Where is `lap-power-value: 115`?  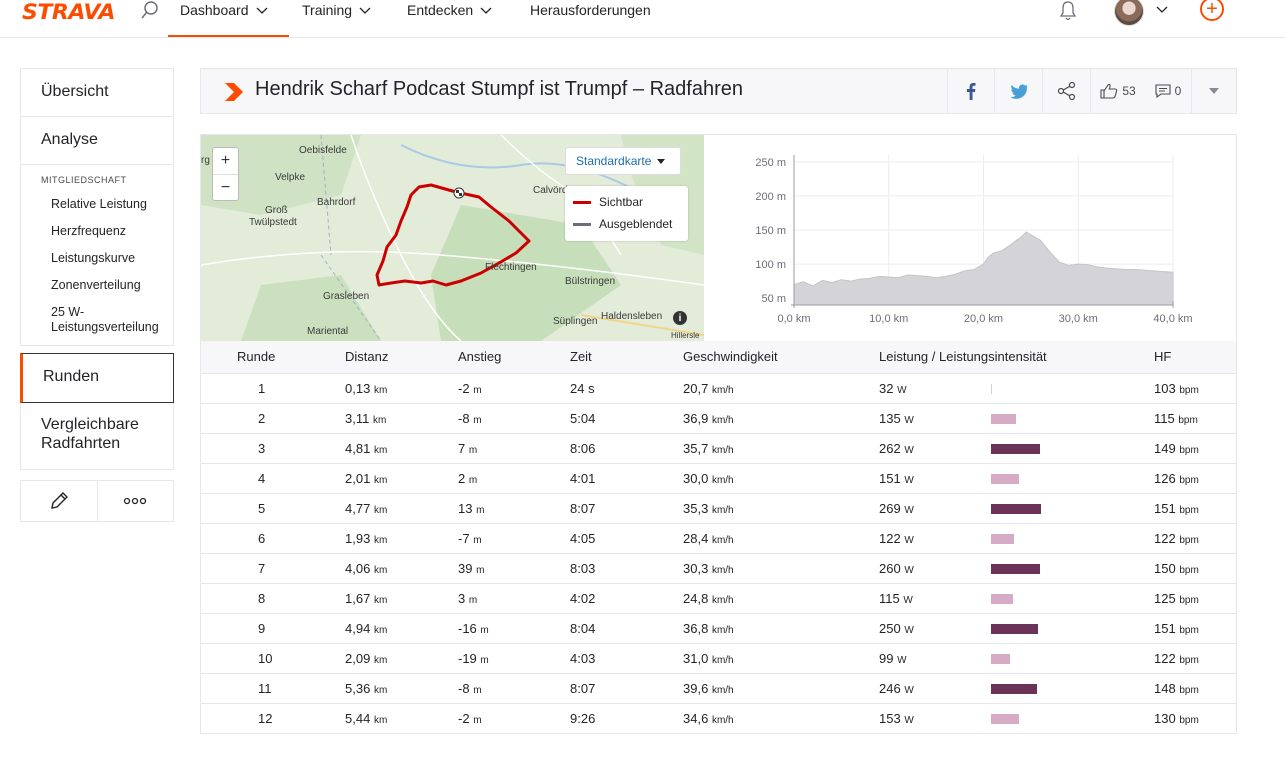
lap-power-value: 115 is located at coordinates (889, 598).